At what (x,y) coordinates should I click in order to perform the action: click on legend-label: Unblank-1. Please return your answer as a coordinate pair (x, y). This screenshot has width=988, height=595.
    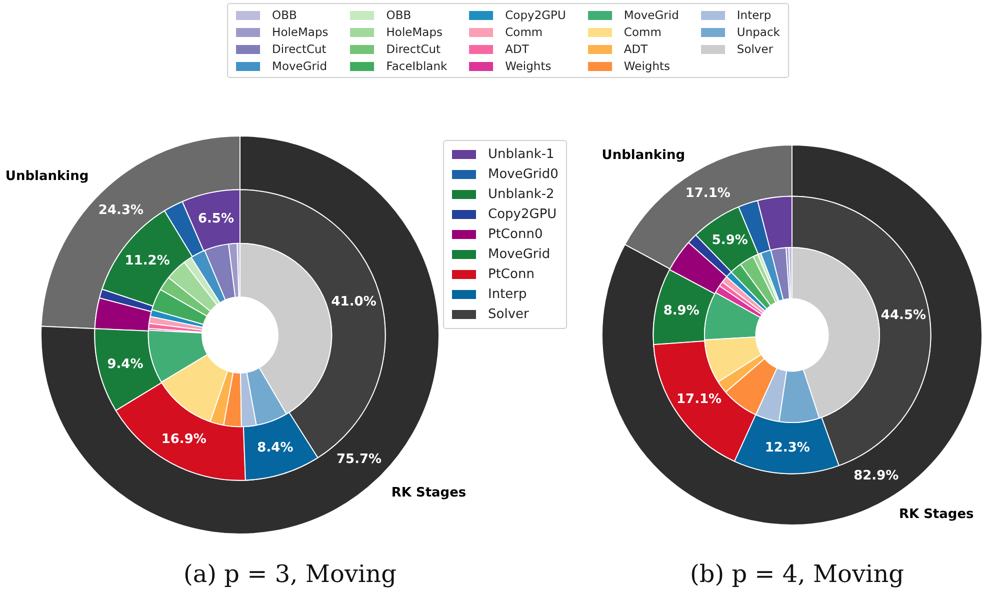
    Looking at the image, I should click on (521, 154).